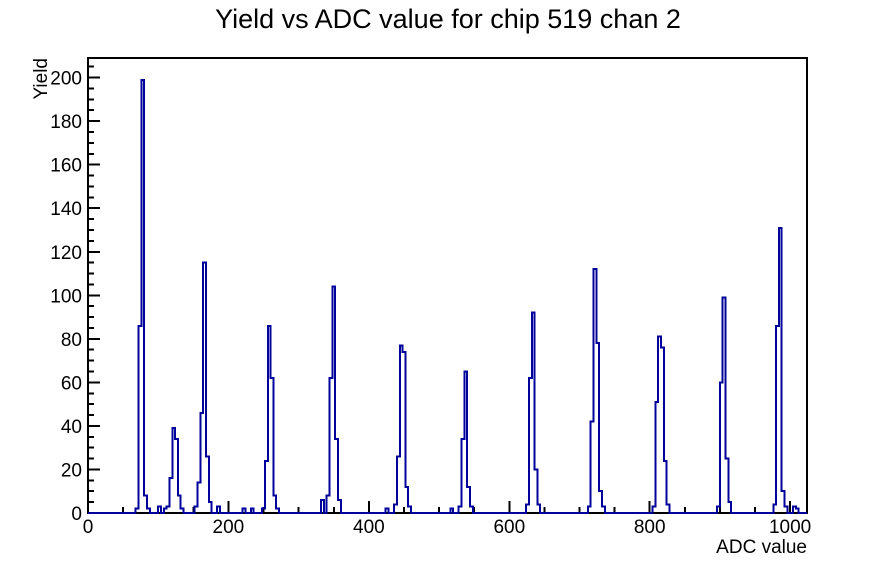 The height and width of the screenshot is (572, 896). Describe the element at coordinates (66, 79) in the screenshot. I see `y-tick-label: 200` at that location.